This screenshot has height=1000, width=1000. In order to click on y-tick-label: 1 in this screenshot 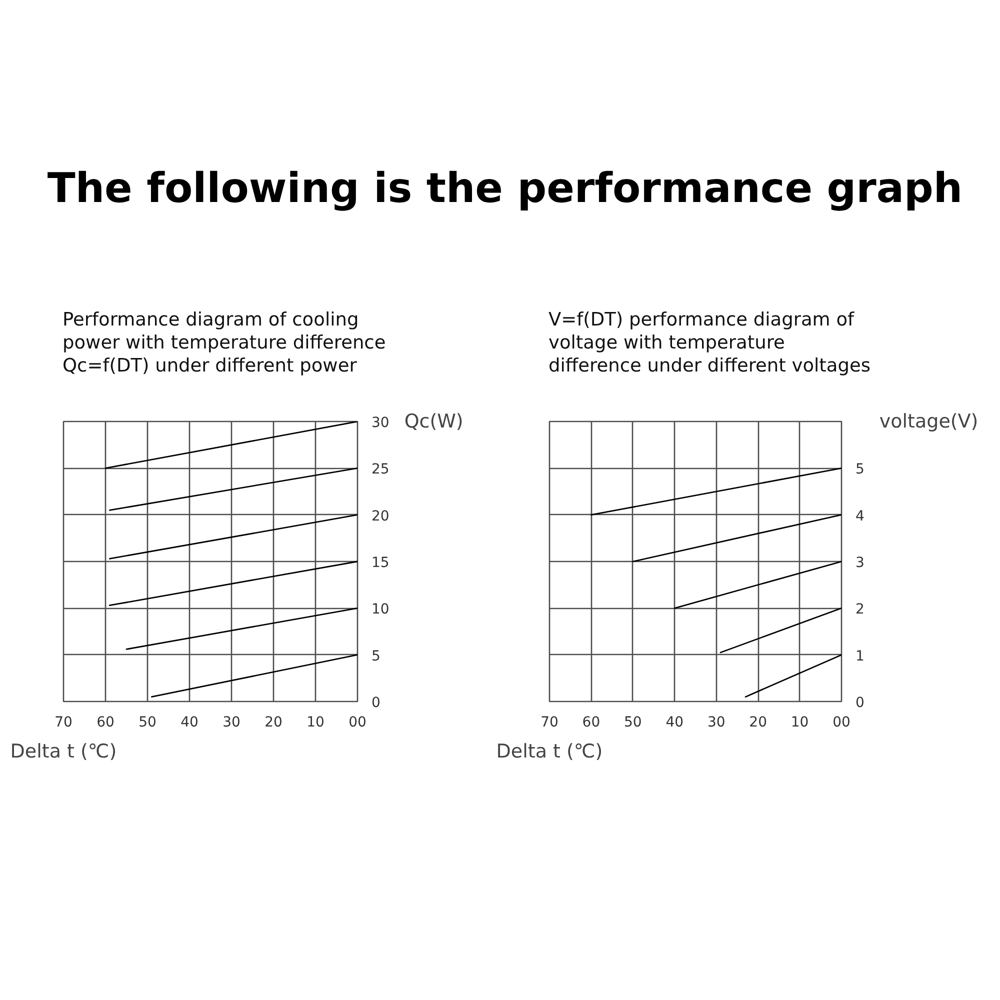, I will do `click(860, 656)`.